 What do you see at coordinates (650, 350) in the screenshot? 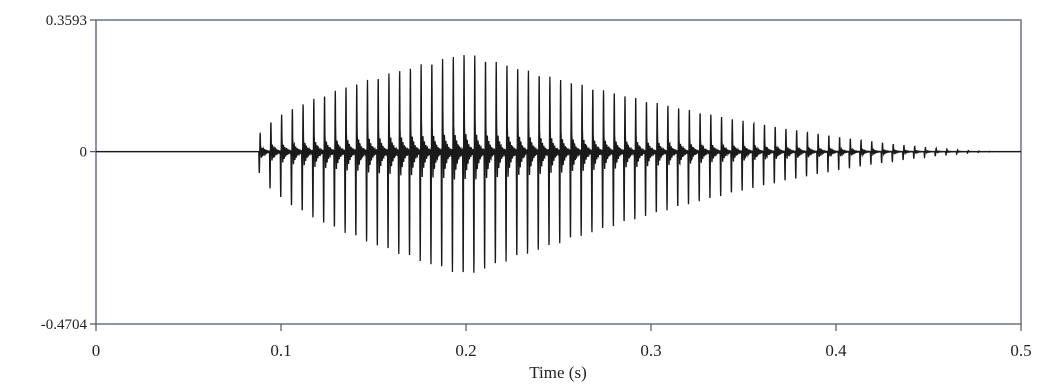
I see `x-tick-label: 0.3` at bounding box center [650, 350].